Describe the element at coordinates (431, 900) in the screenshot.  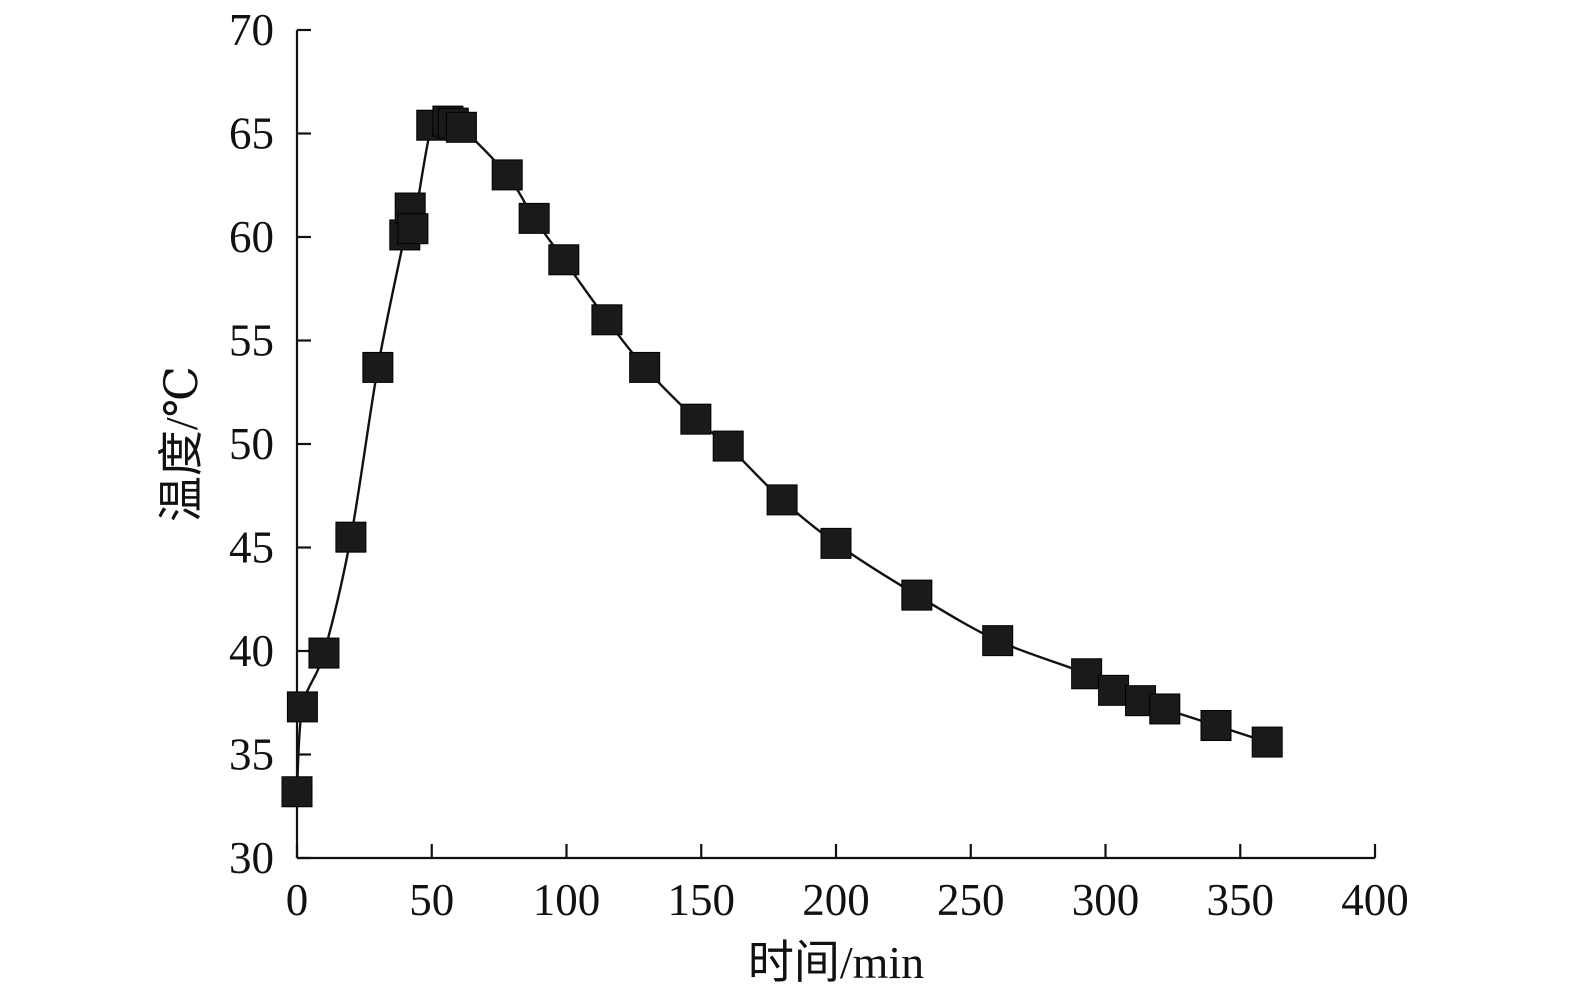
I see `x-tick-label: 50` at that location.